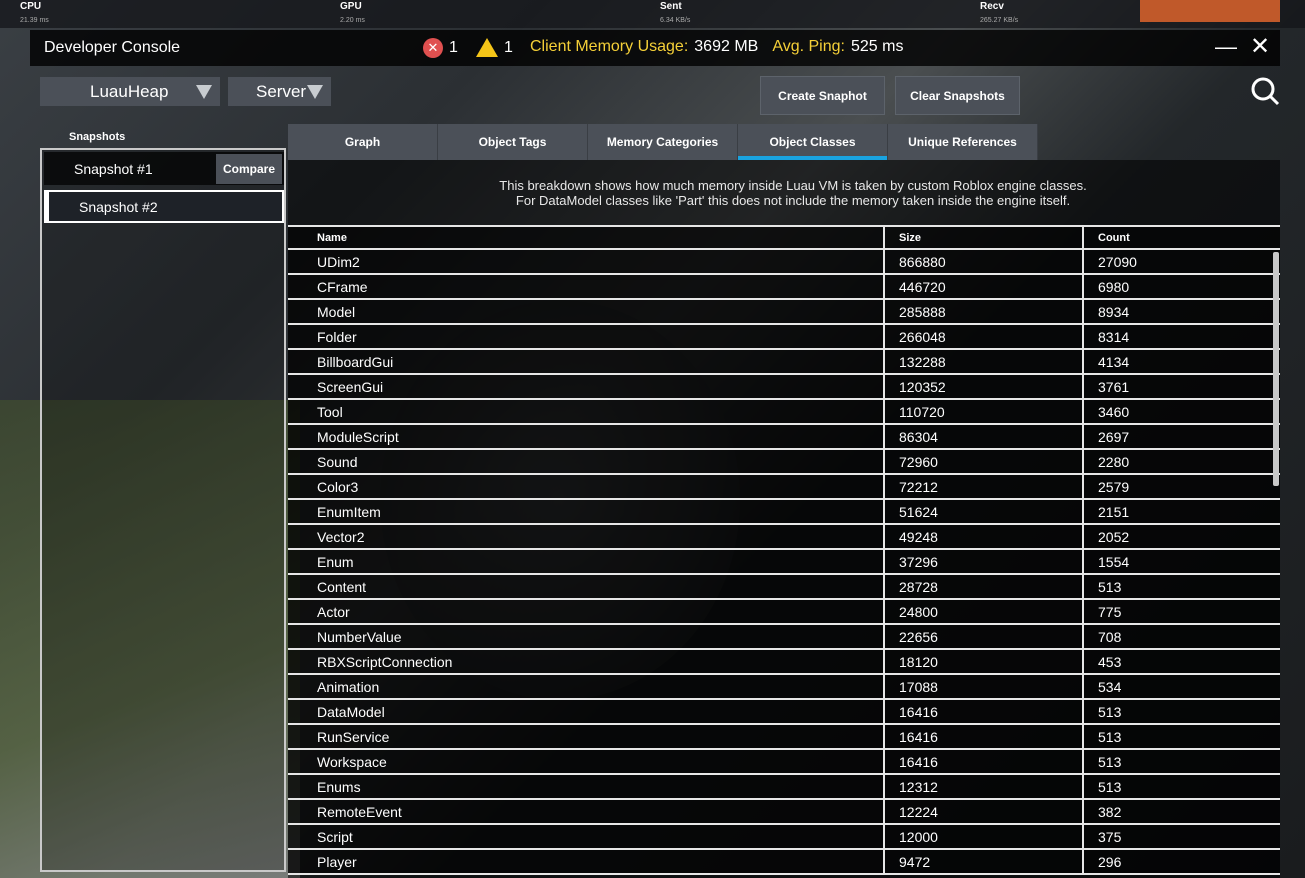 The width and height of the screenshot is (1305, 878). What do you see at coordinates (784, 712) in the screenshot?
I see `table-row: DataModel 16416 513` at bounding box center [784, 712].